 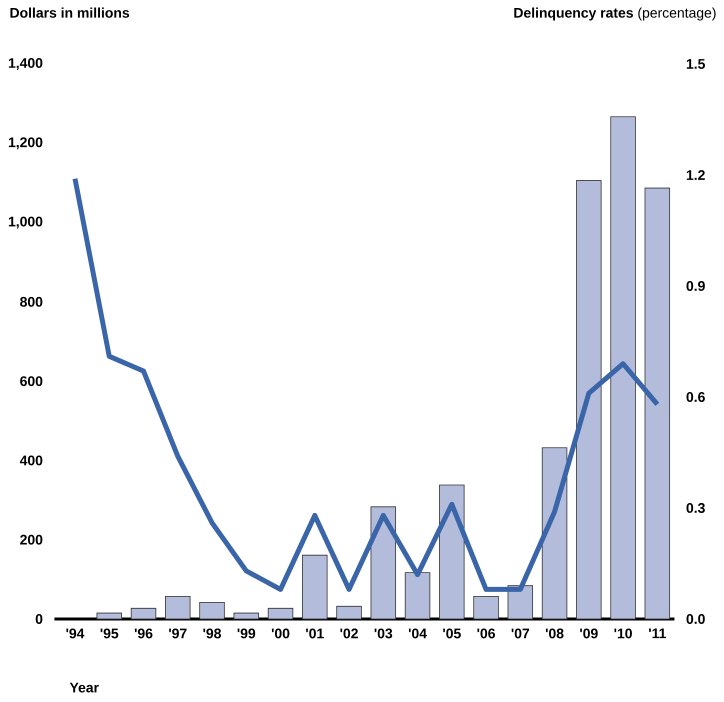 I want to click on x-tick-label: '03, so click(x=383, y=633).